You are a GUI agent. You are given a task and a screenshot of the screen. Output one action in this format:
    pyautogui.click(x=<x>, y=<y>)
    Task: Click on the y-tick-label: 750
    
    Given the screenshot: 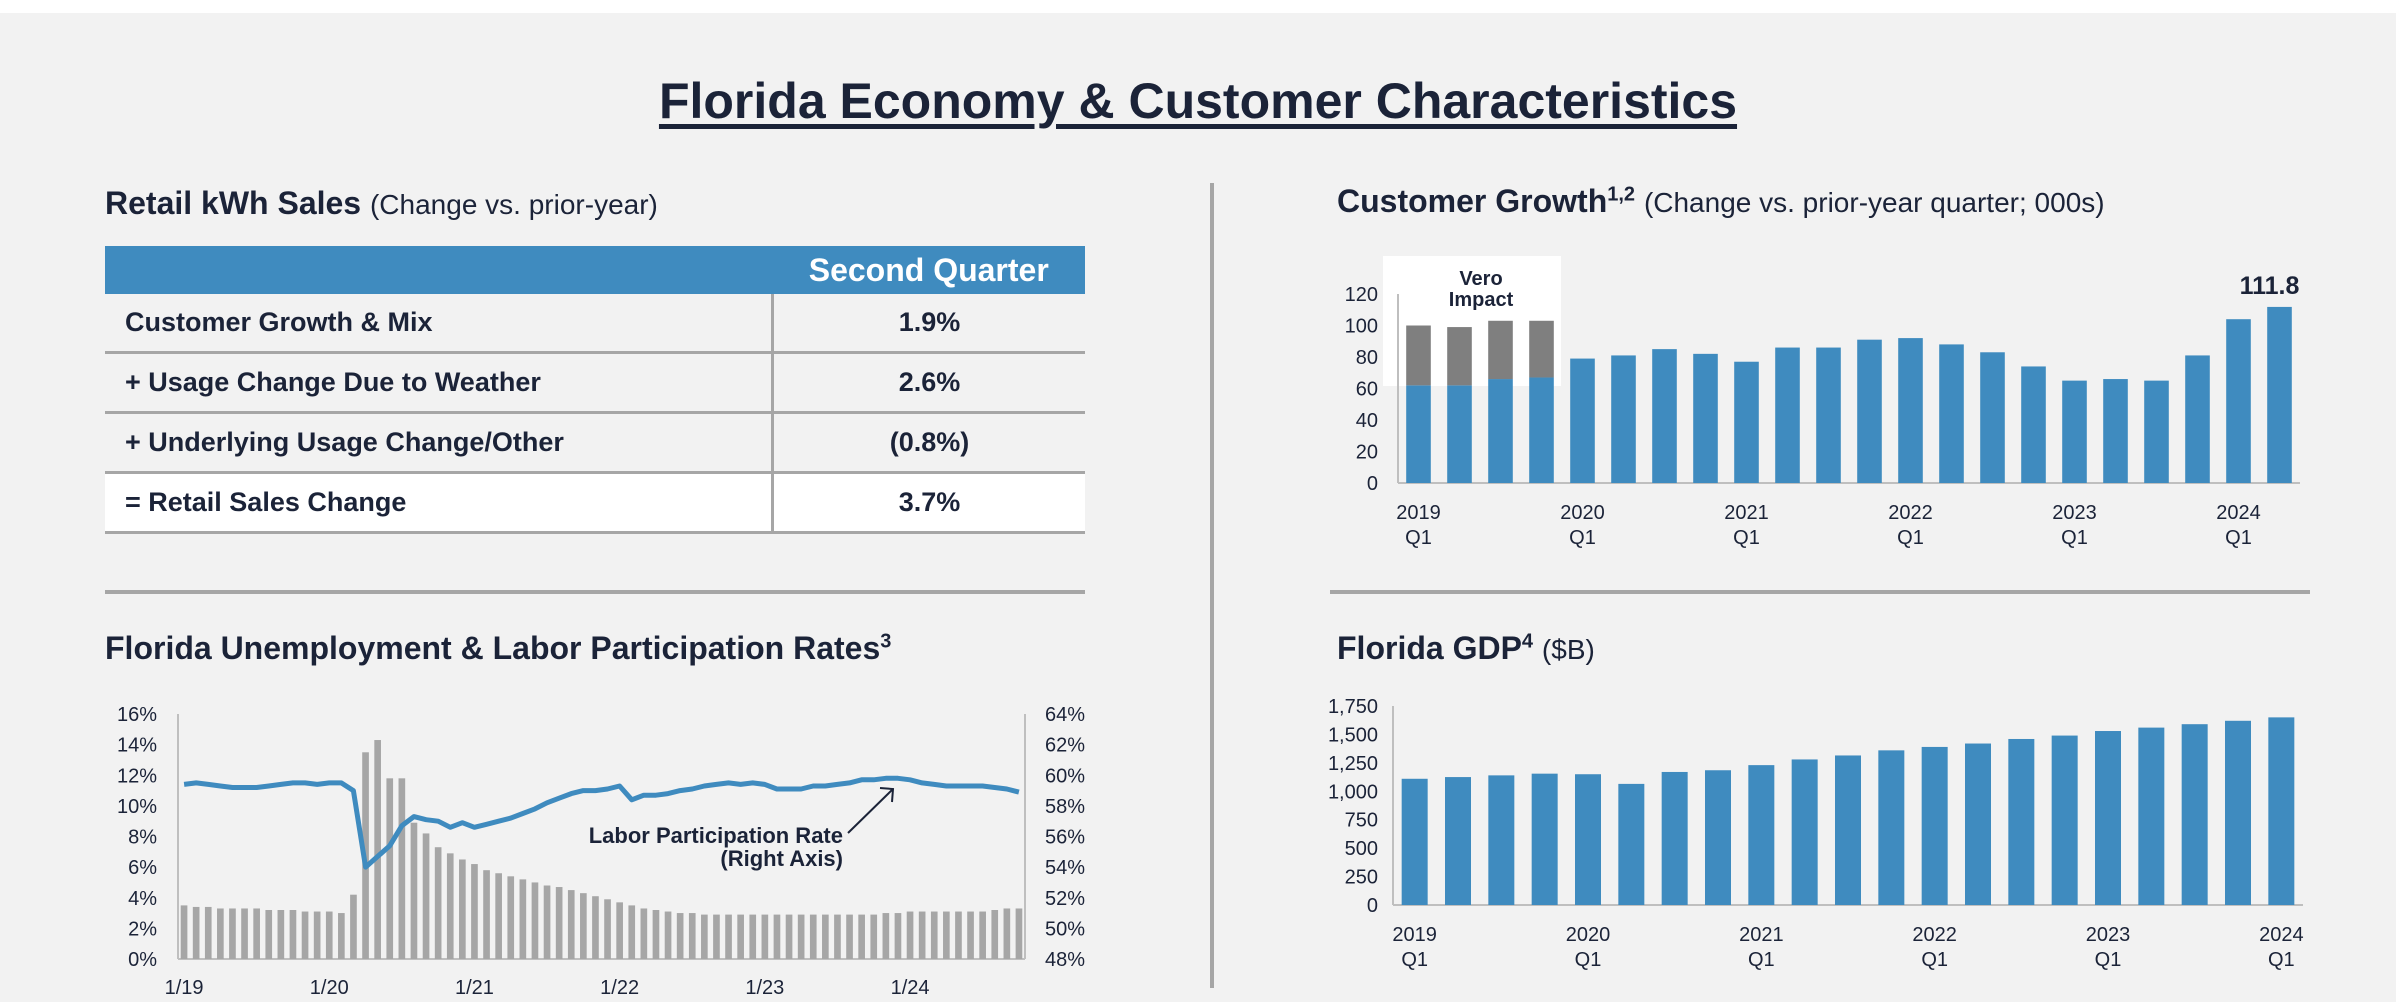 What is the action you would take?
    pyautogui.click(x=1361, y=821)
    